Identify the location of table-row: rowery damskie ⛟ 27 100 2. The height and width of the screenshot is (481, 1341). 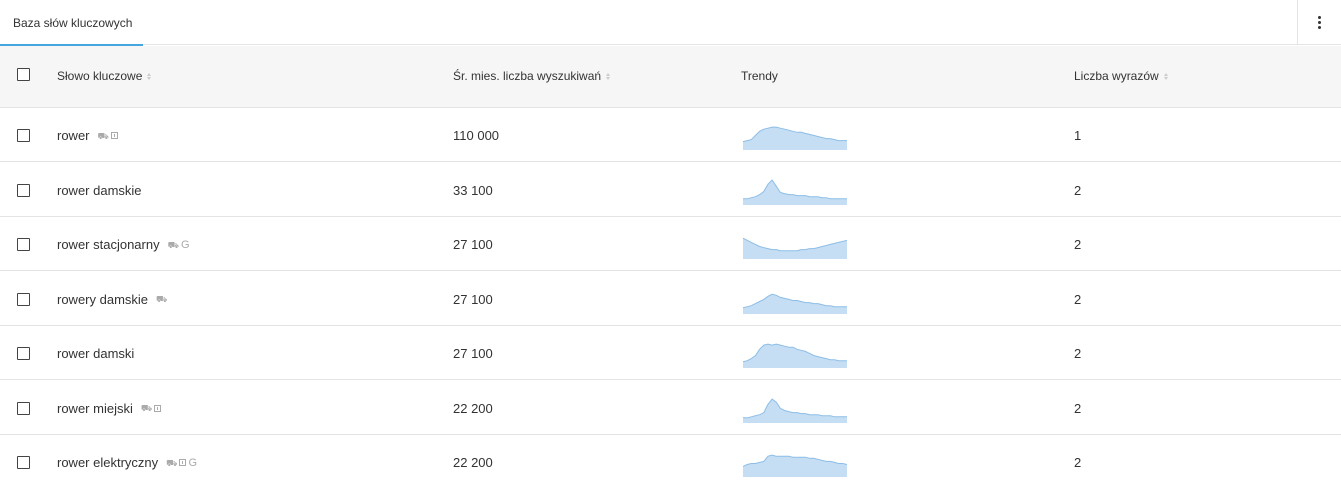
(670, 298).